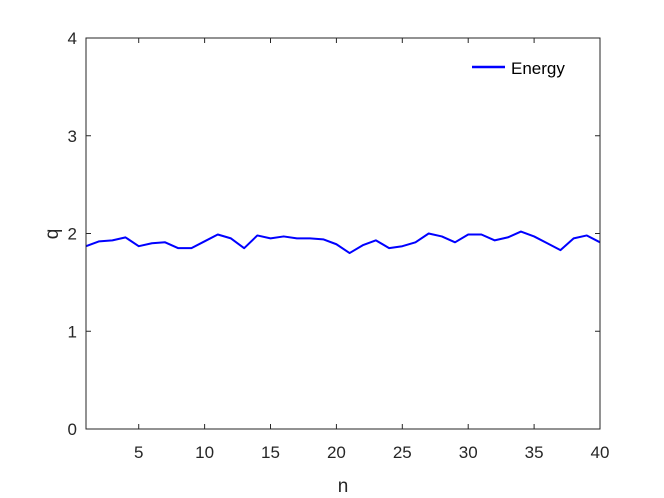 The image size is (664, 498). I want to click on y-tick-label: 0, so click(72, 429).